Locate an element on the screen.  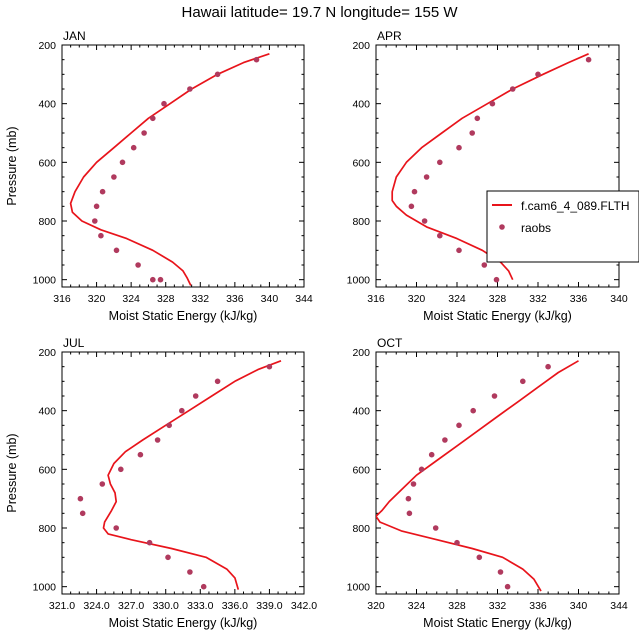
oct-xtick-label: 332 is located at coordinates (498, 606).